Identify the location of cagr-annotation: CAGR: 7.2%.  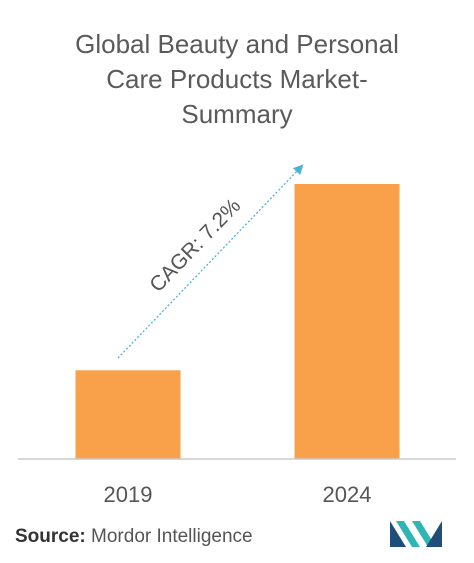
(195, 245).